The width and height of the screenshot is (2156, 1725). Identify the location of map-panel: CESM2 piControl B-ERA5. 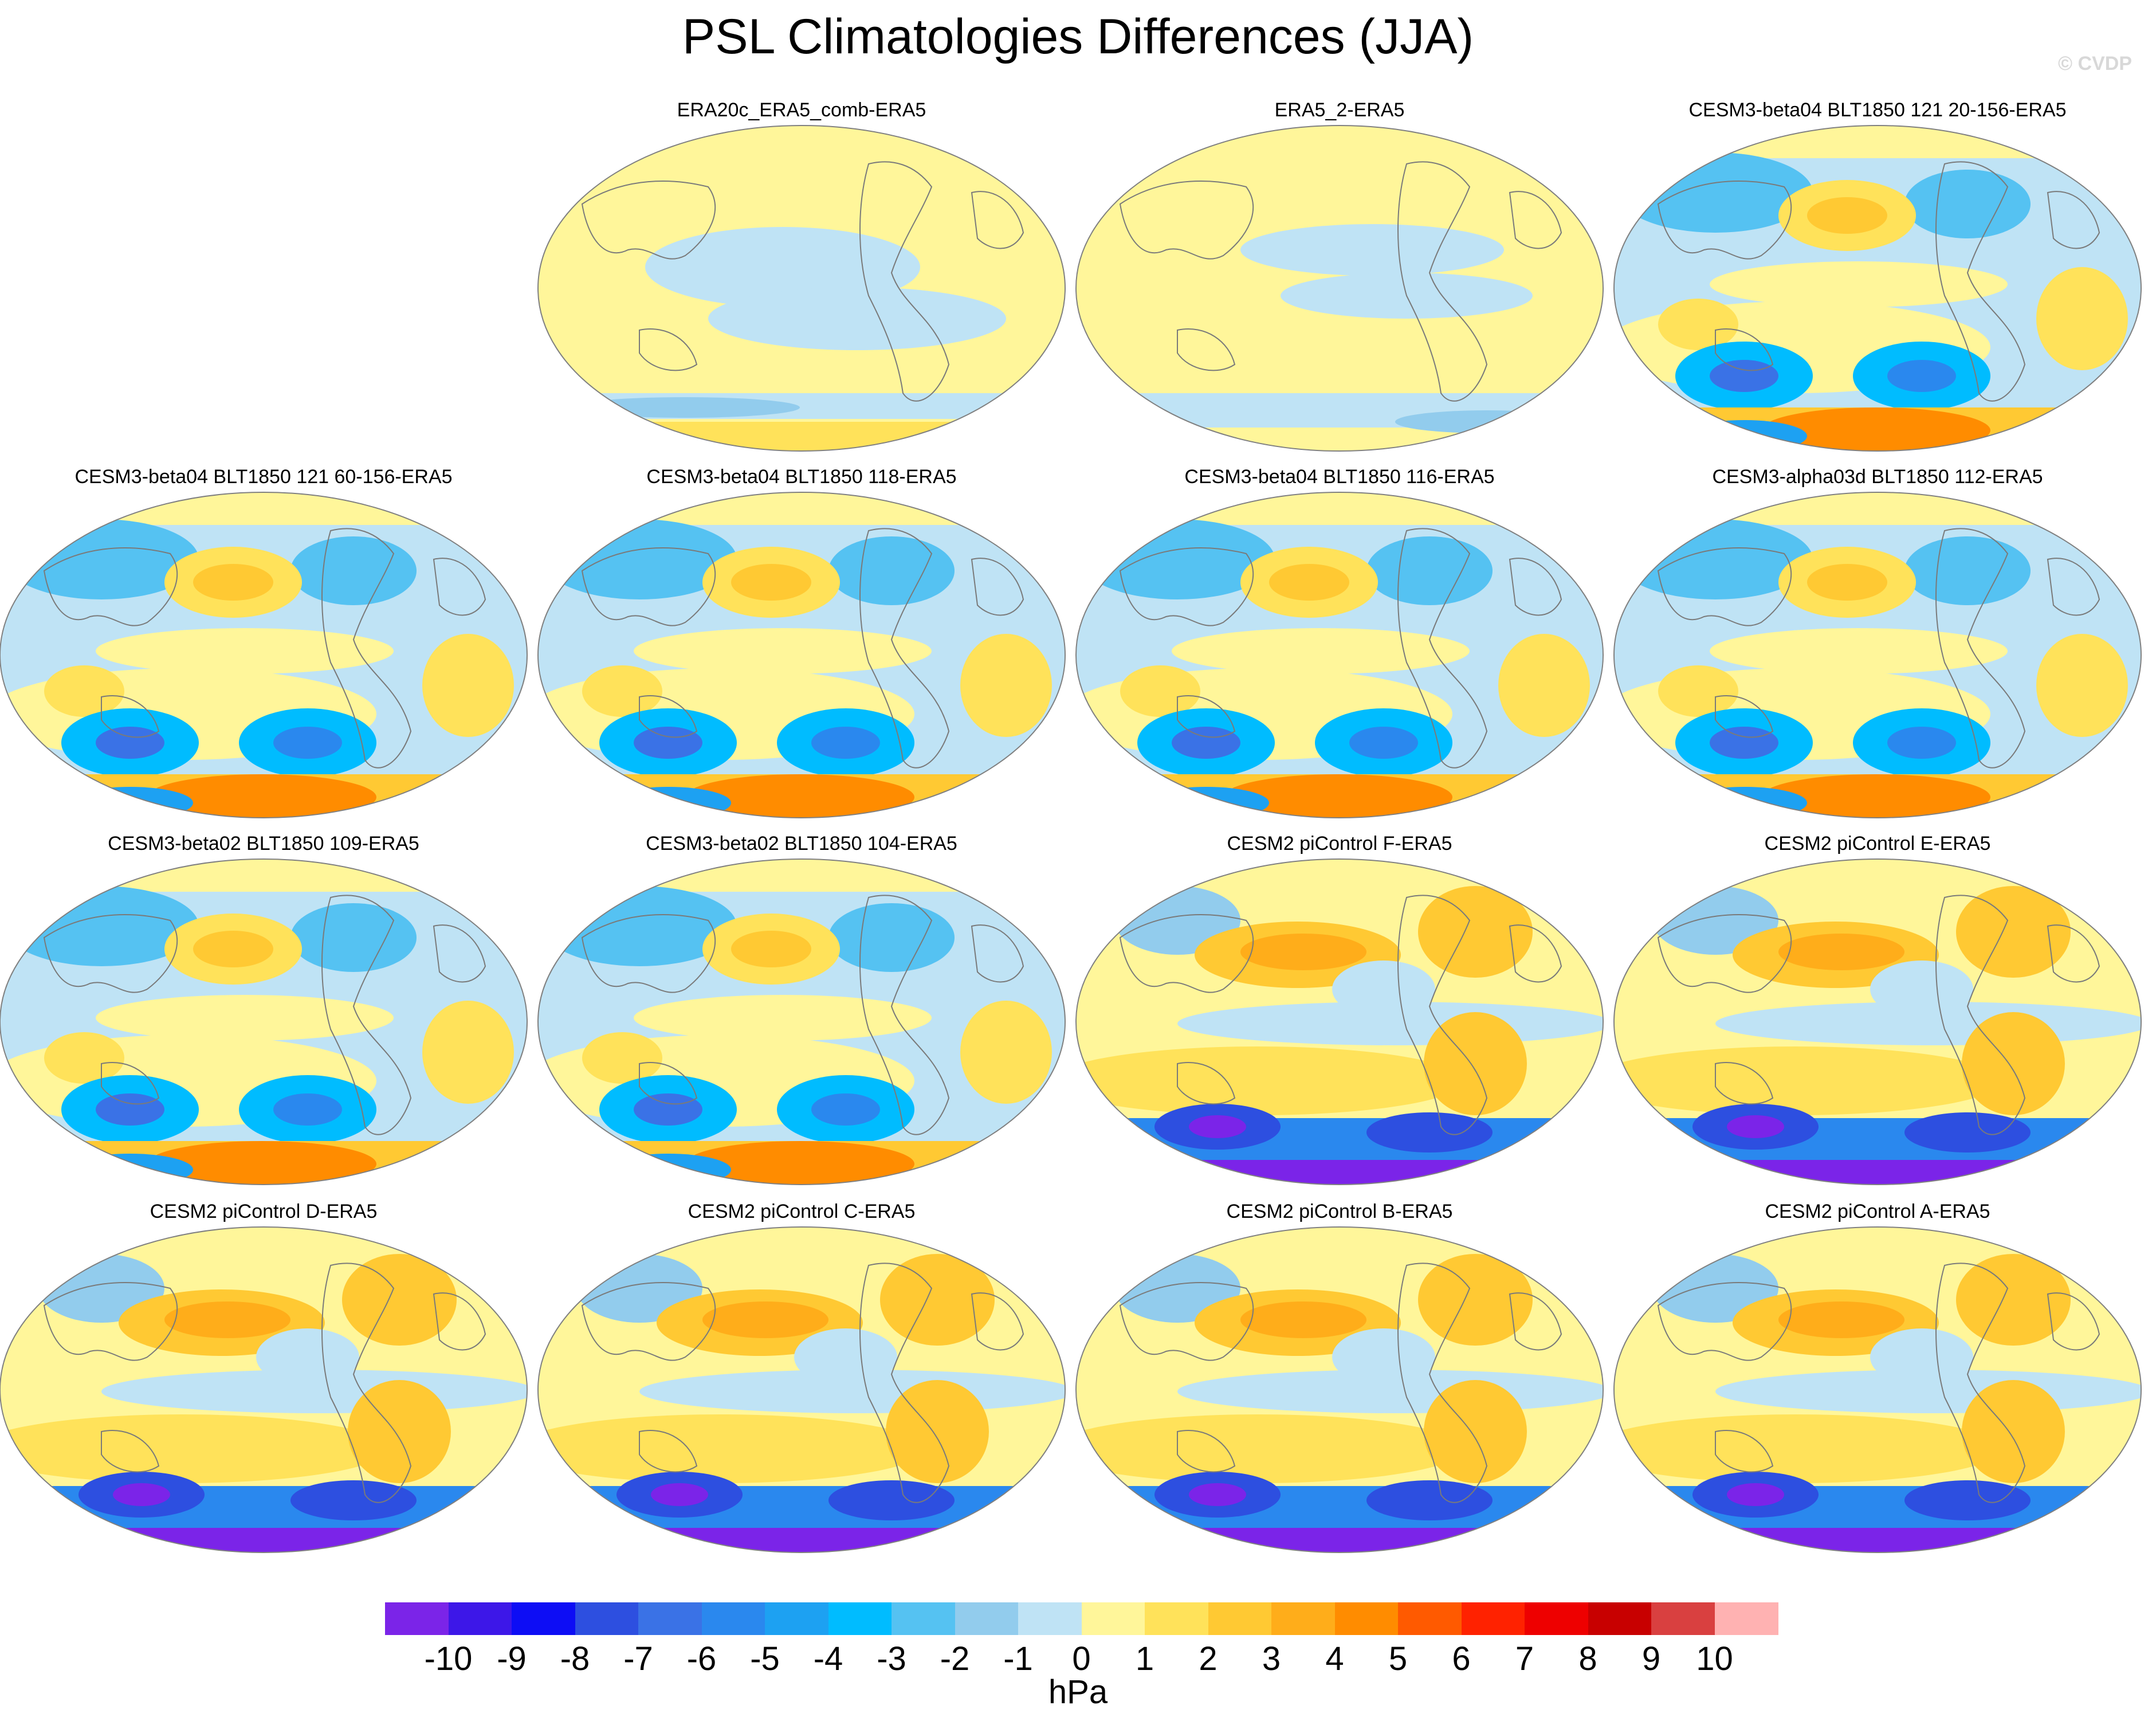
(1339, 1377).